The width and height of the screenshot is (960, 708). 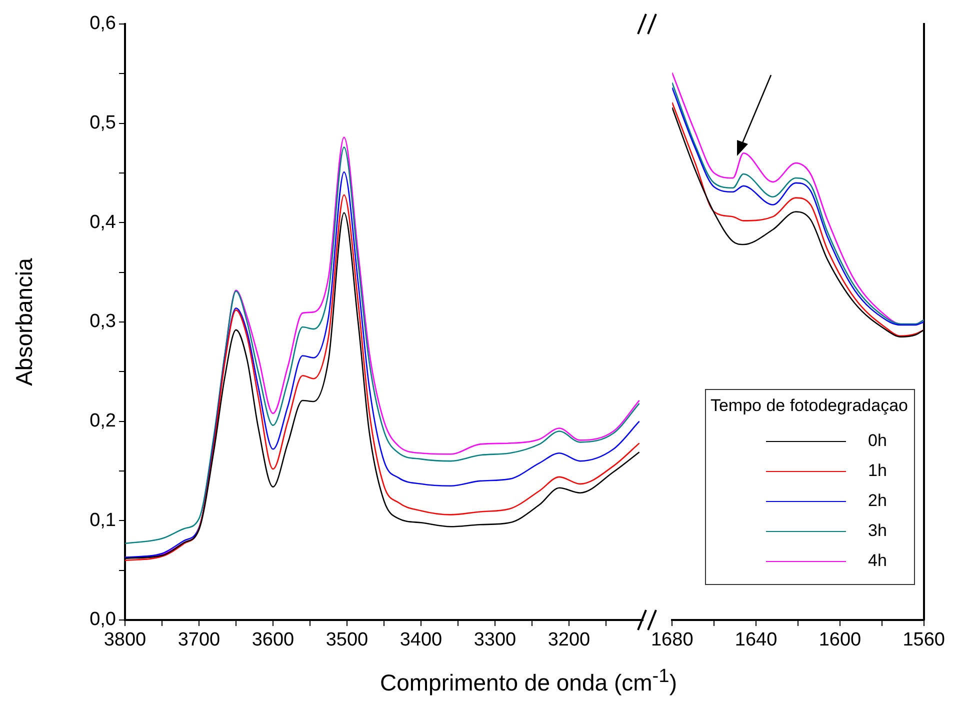 I want to click on legend-label: 3h, so click(x=878, y=531).